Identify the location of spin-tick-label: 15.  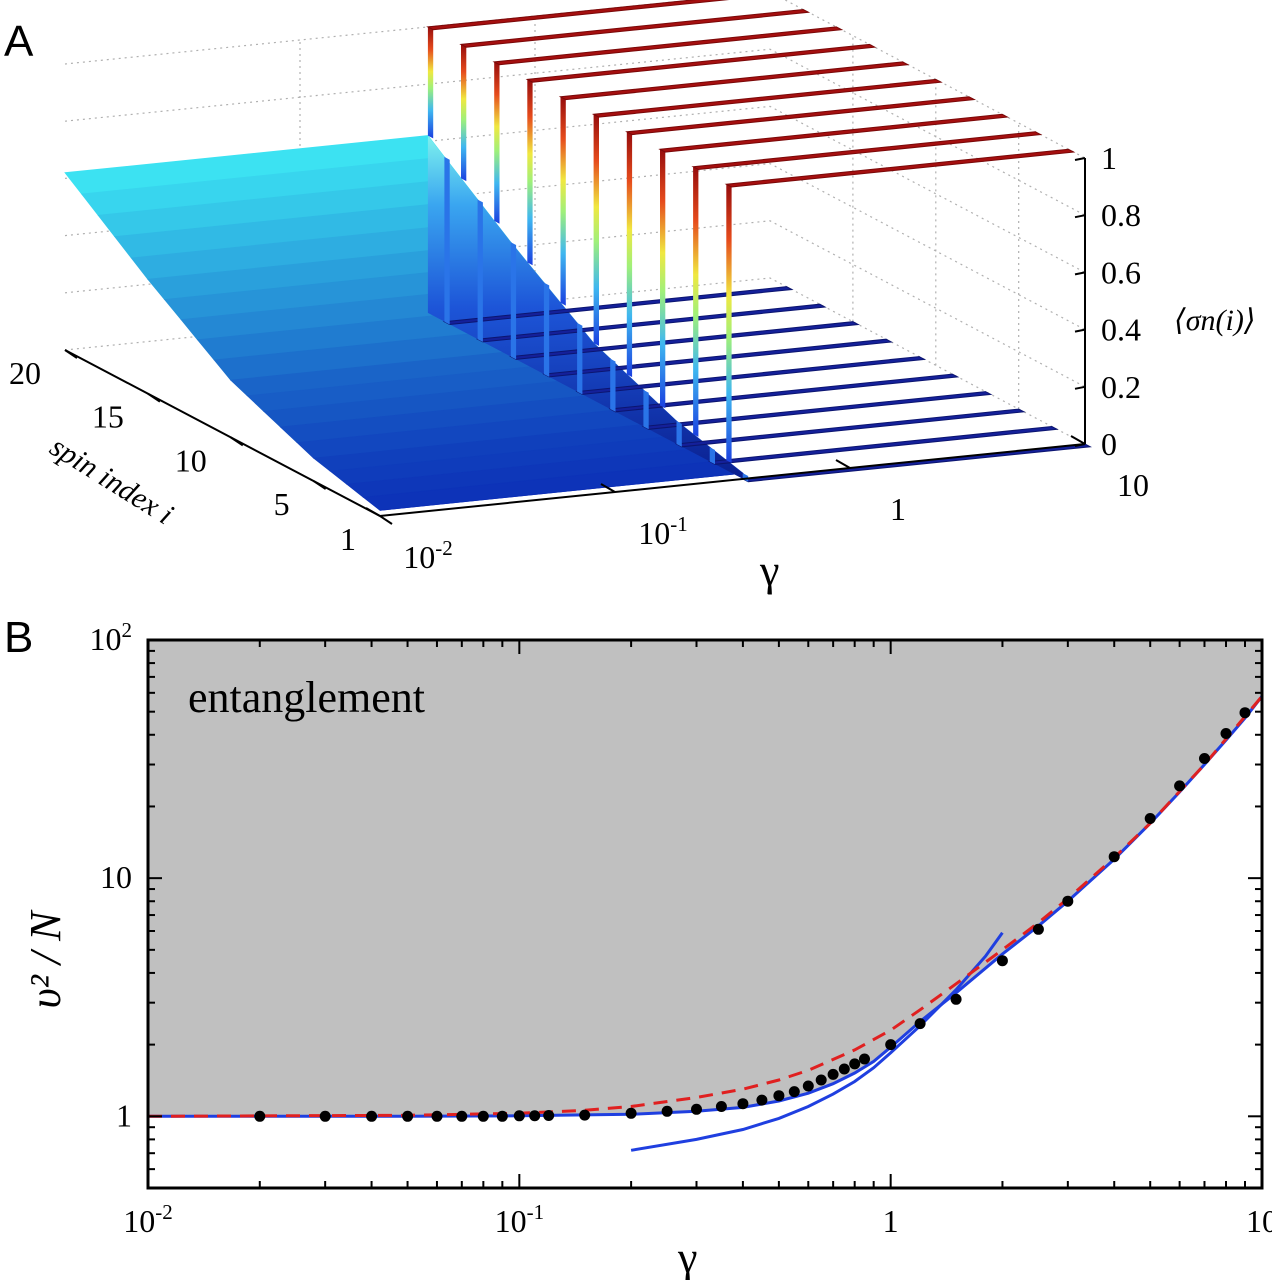
(108, 417).